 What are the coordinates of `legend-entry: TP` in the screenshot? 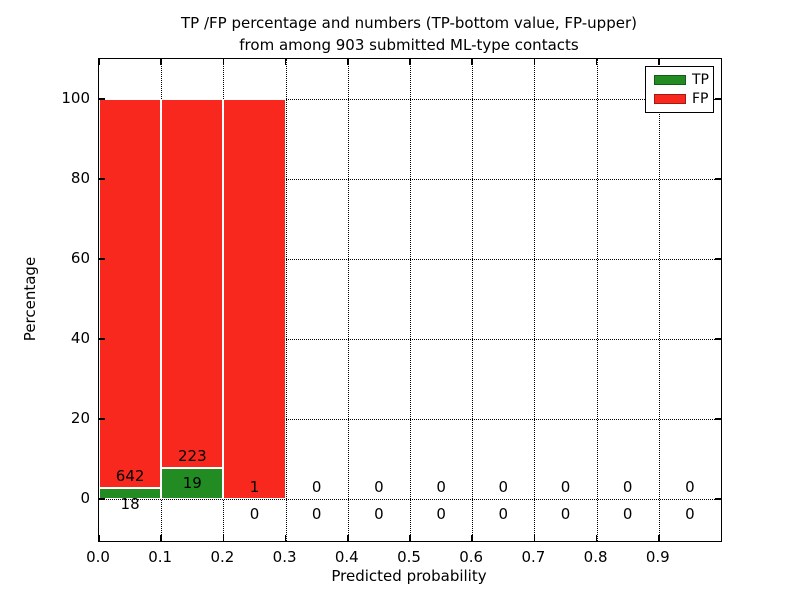 It's located at (679, 80).